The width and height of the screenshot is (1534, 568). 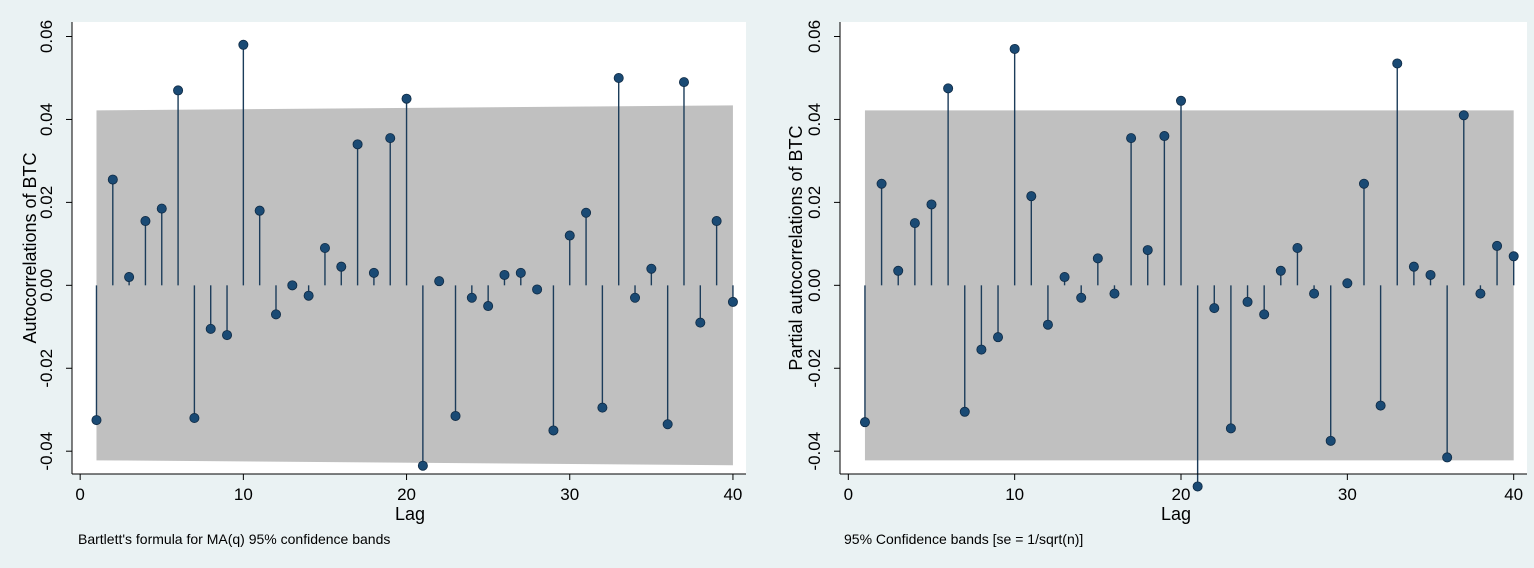 I want to click on confidence-band-note: 95% Confidence bands [se = 1/sqrt(n)], so click(x=963, y=539).